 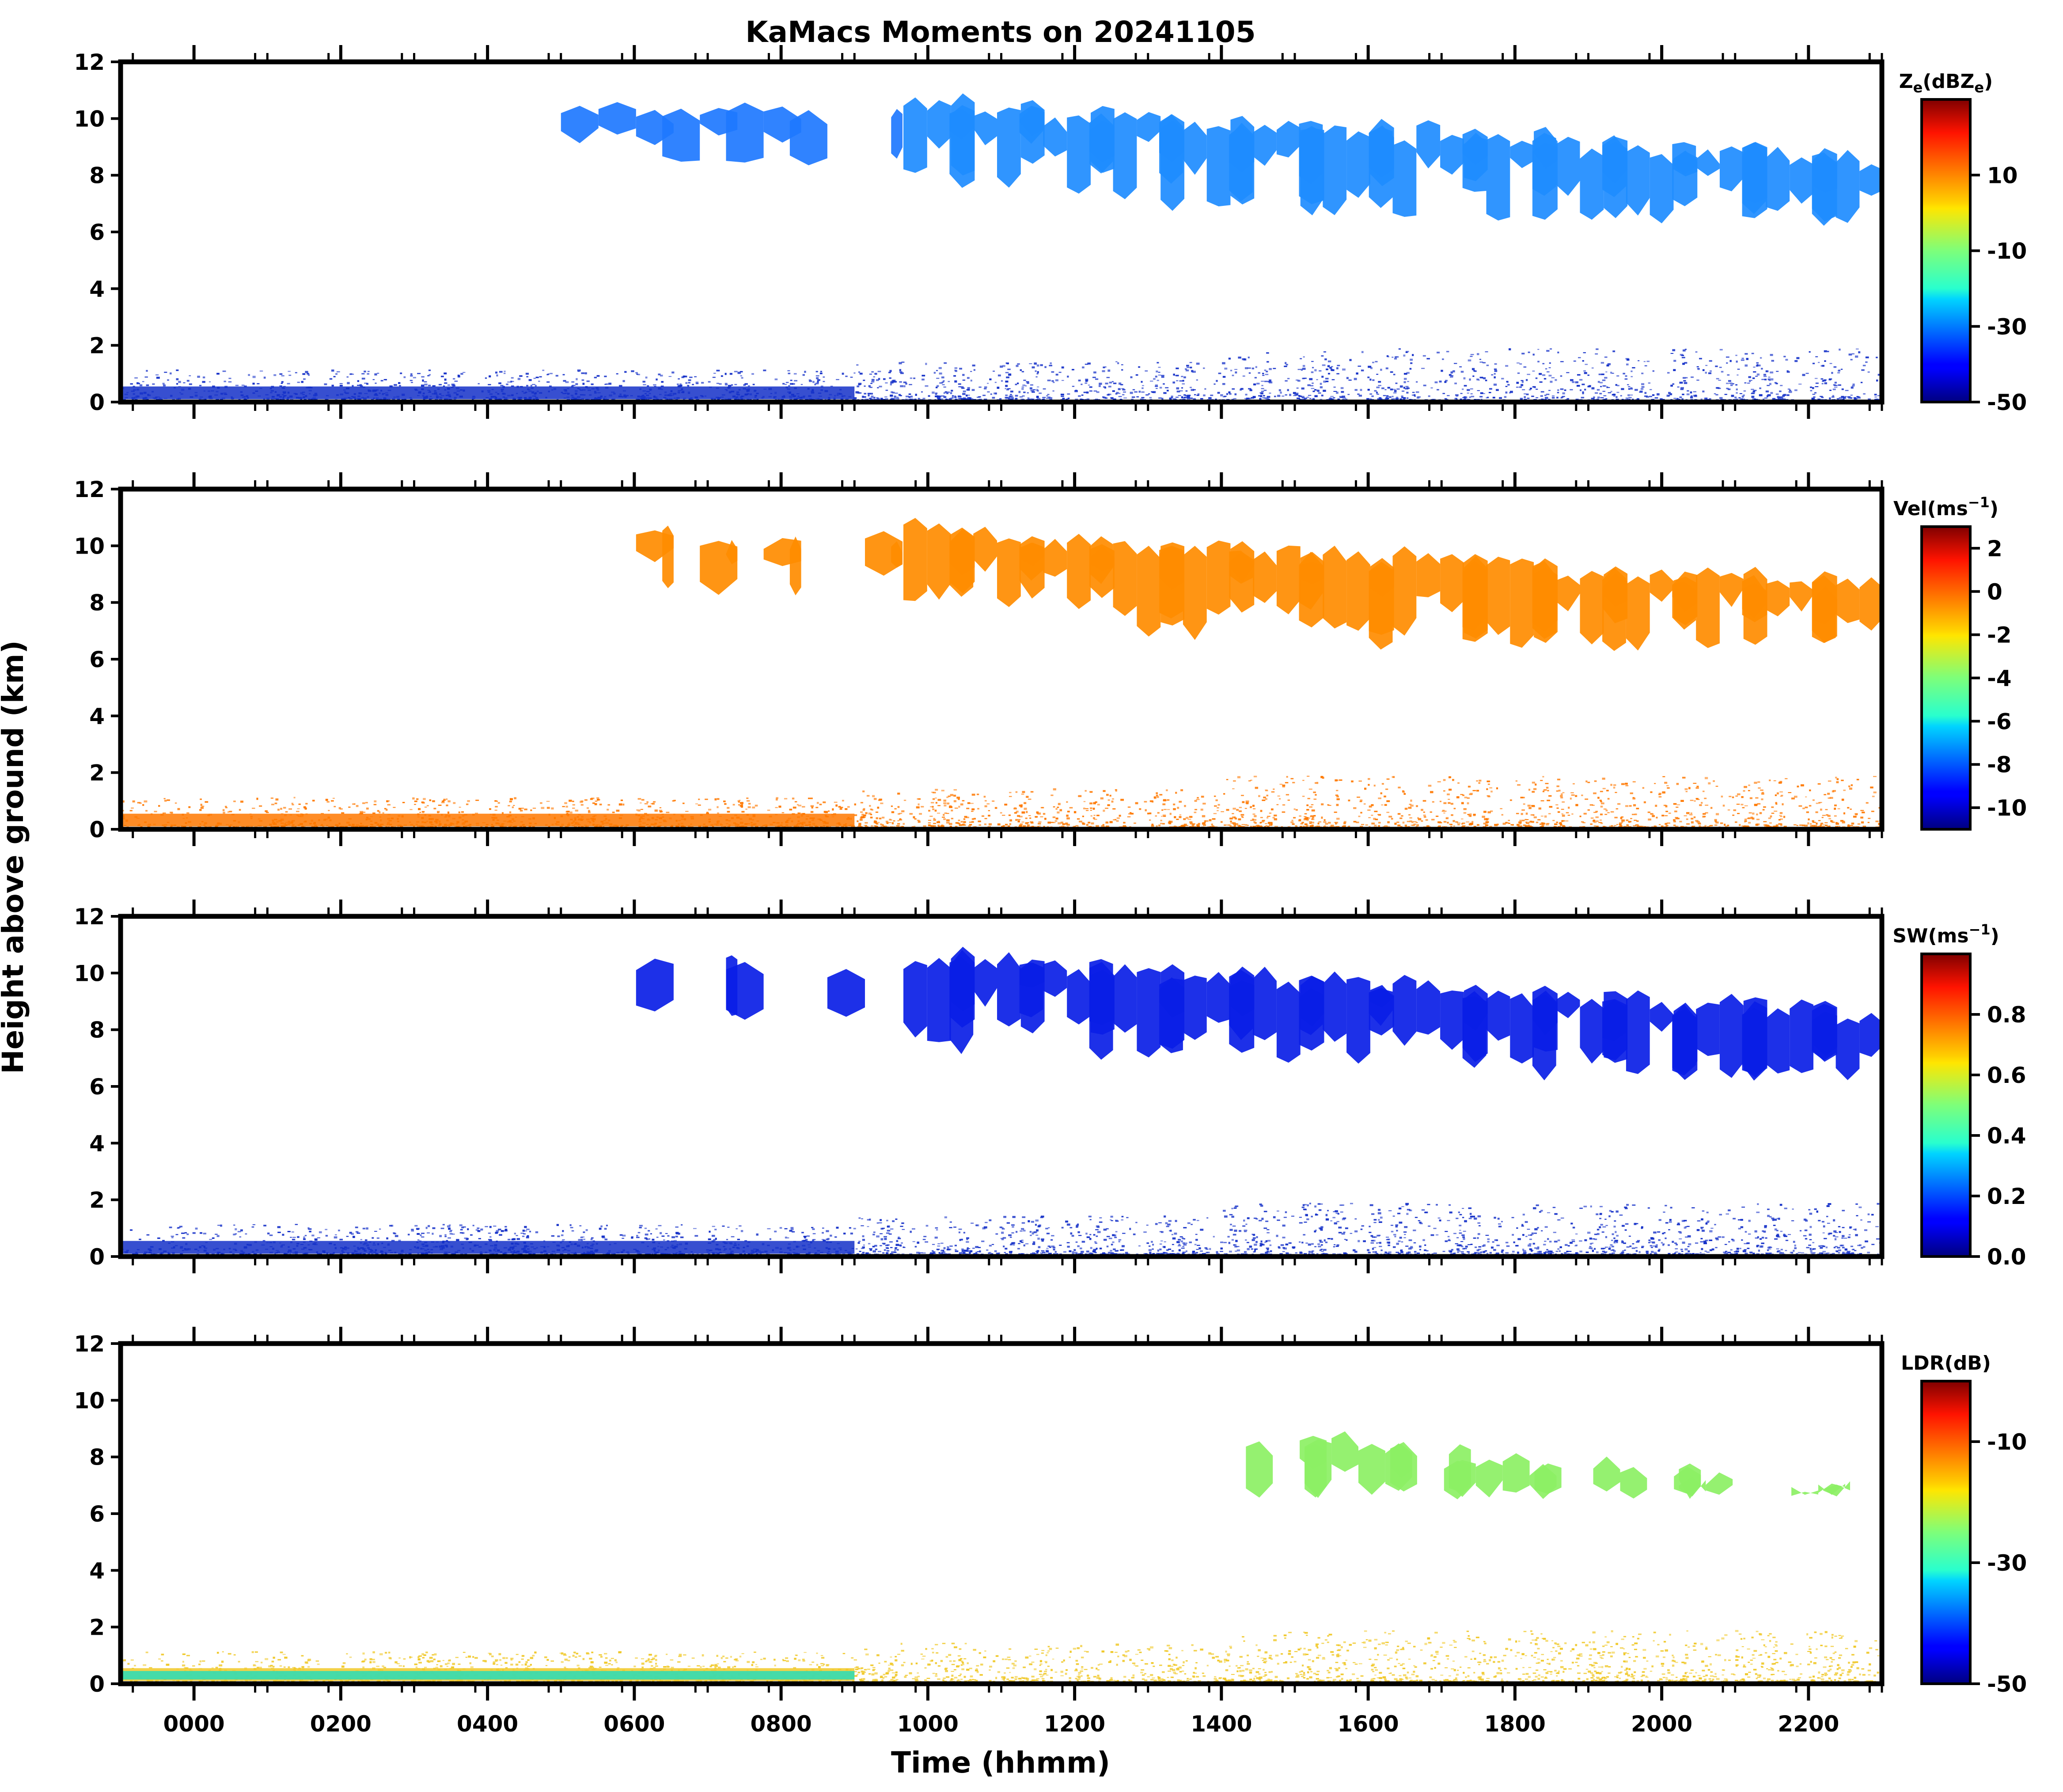 I want to click on echo-patch, so click(x=1474, y=164).